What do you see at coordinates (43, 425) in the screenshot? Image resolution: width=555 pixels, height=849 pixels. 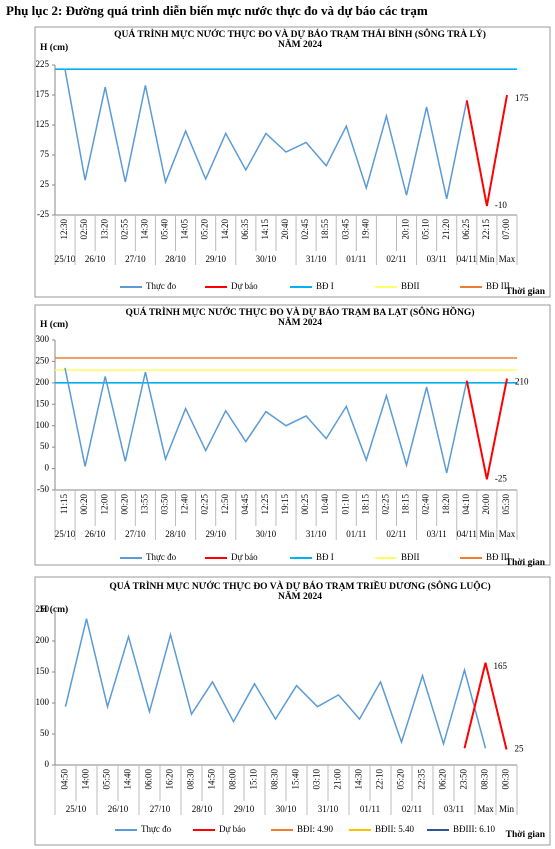 I see `y-tick-label: 100` at bounding box center [43, 425].